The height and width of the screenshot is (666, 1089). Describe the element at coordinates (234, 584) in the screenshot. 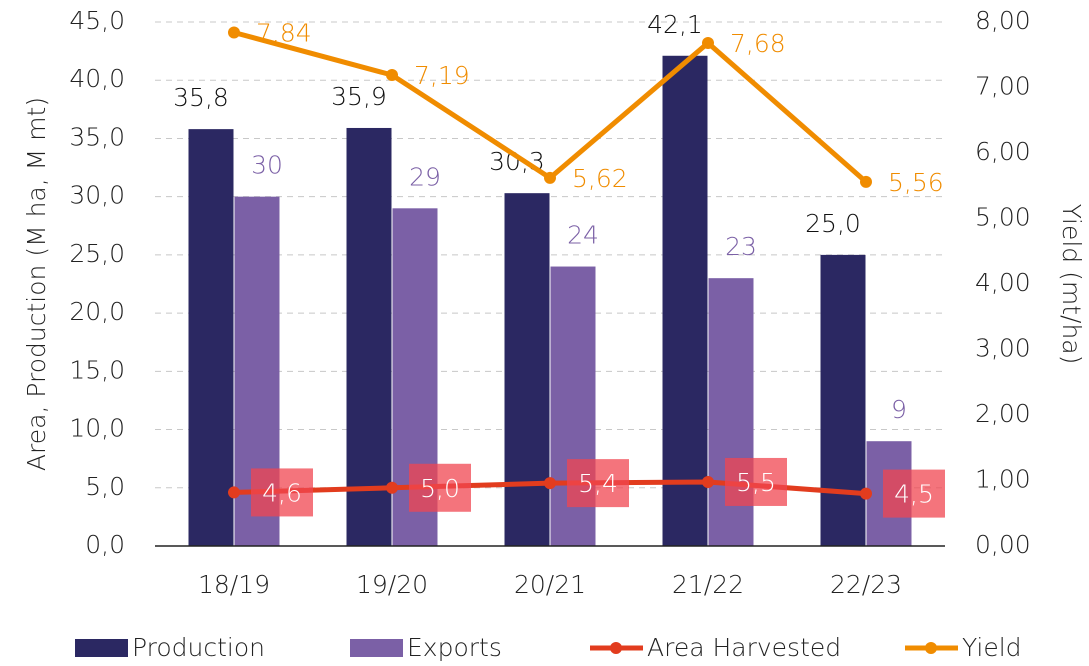

I see `x-tick-label: 18/19` at that location.